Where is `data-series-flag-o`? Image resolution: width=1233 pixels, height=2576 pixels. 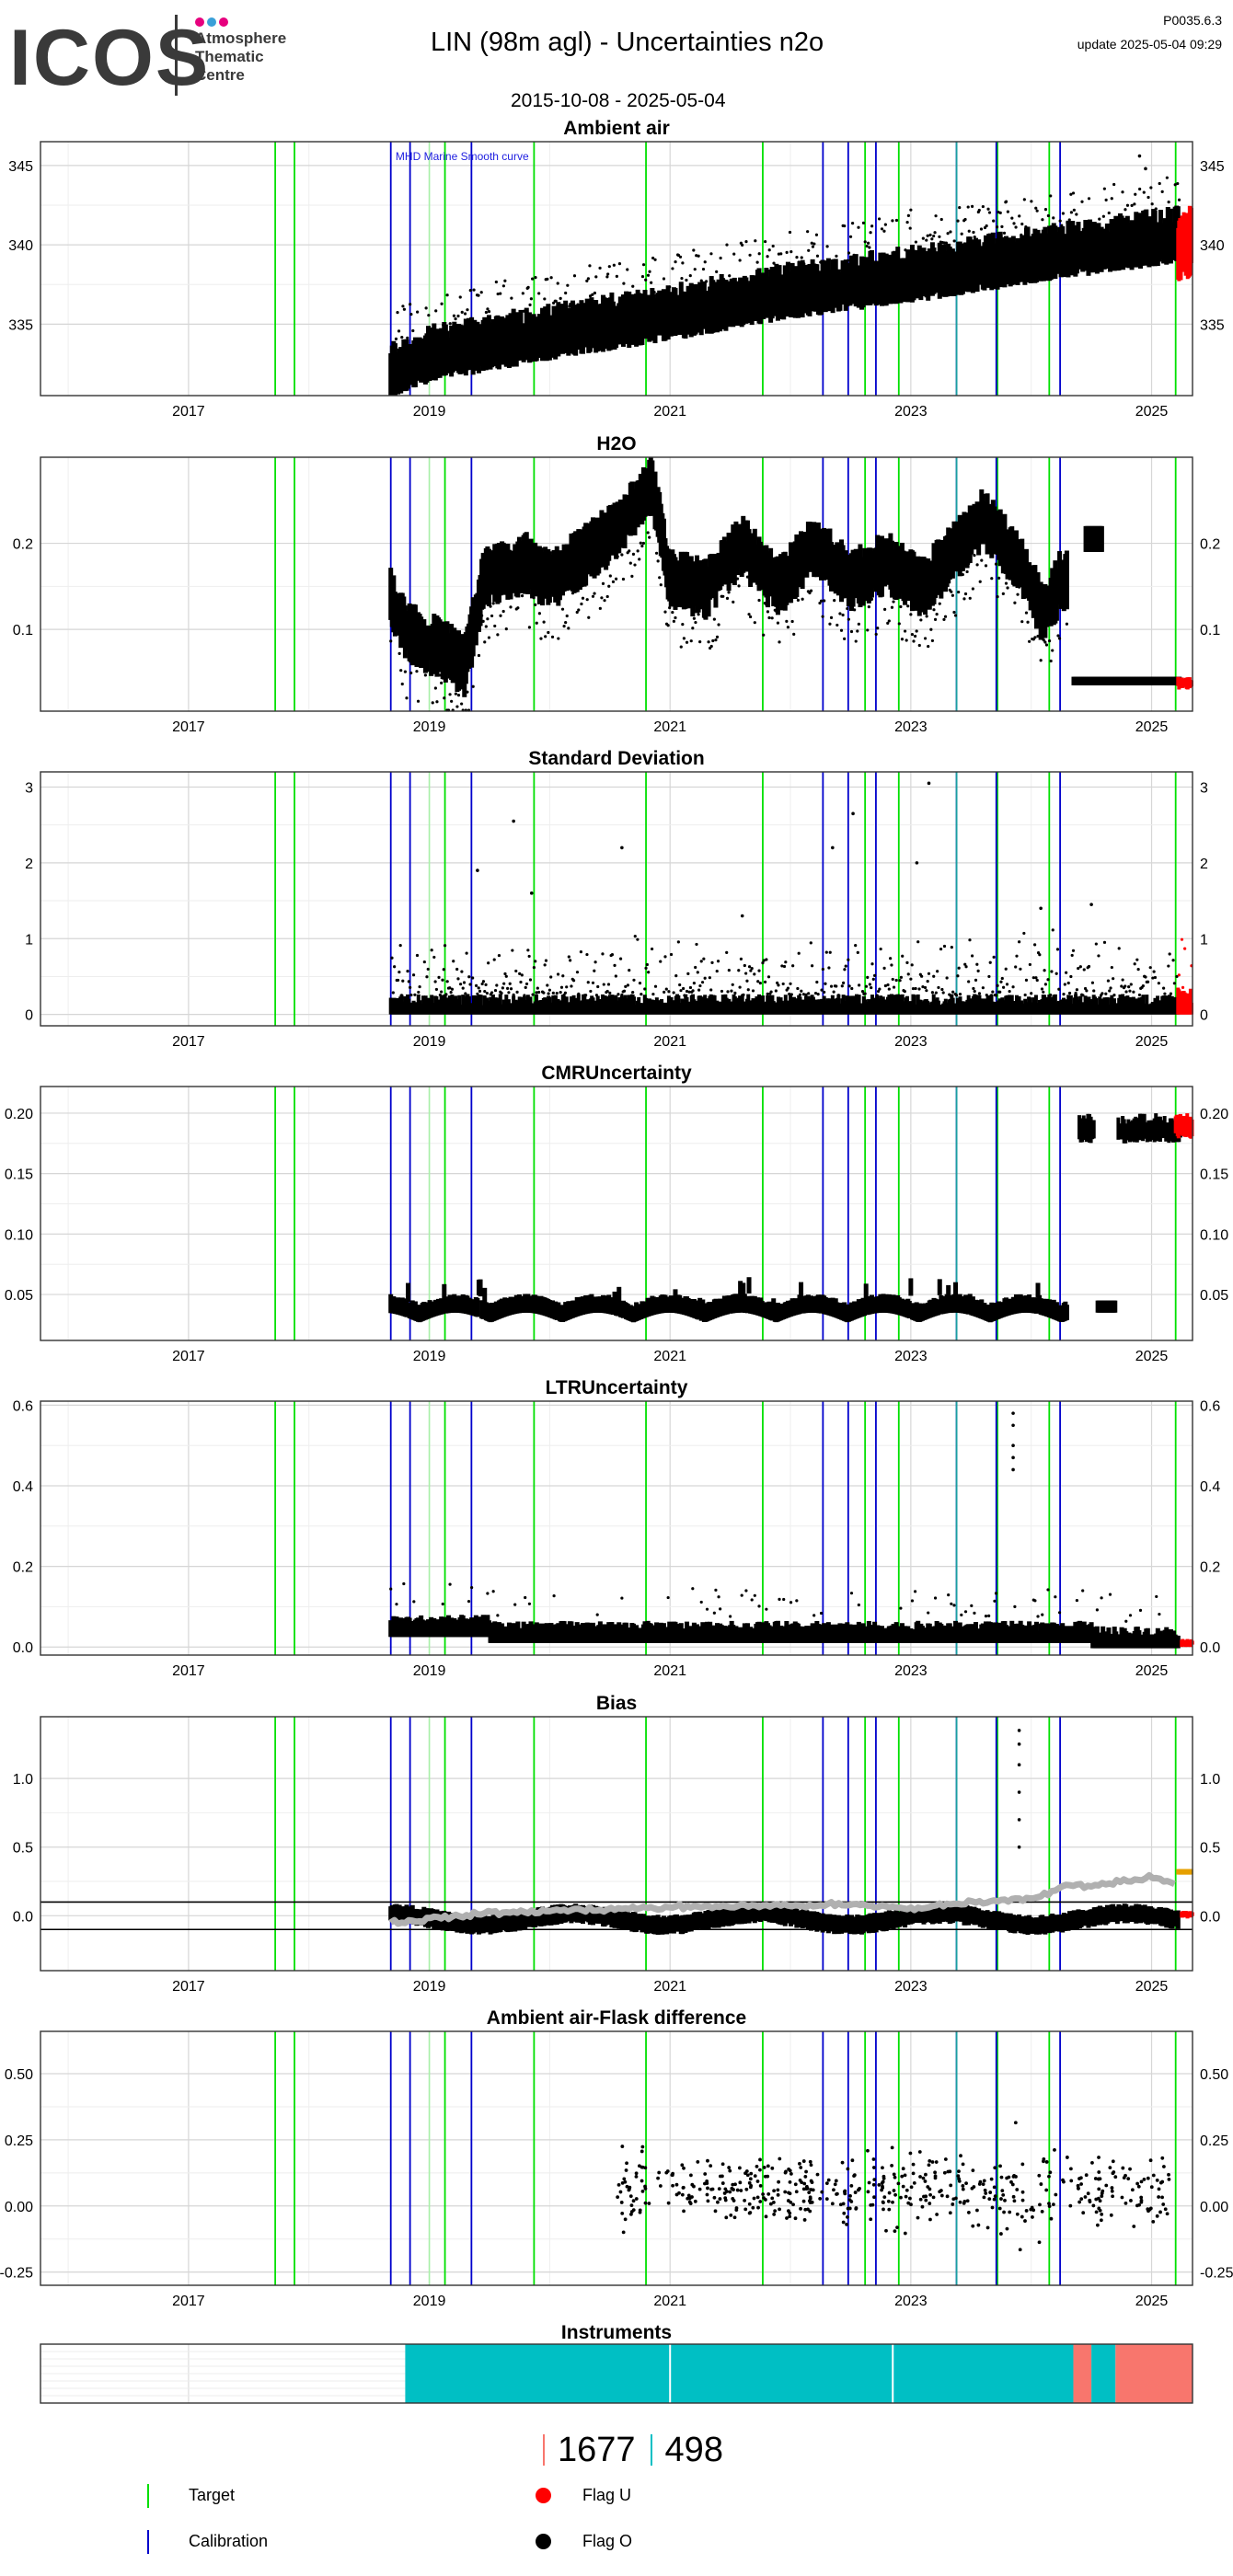
data-series-flag-o is located at coordinates (785, 584).